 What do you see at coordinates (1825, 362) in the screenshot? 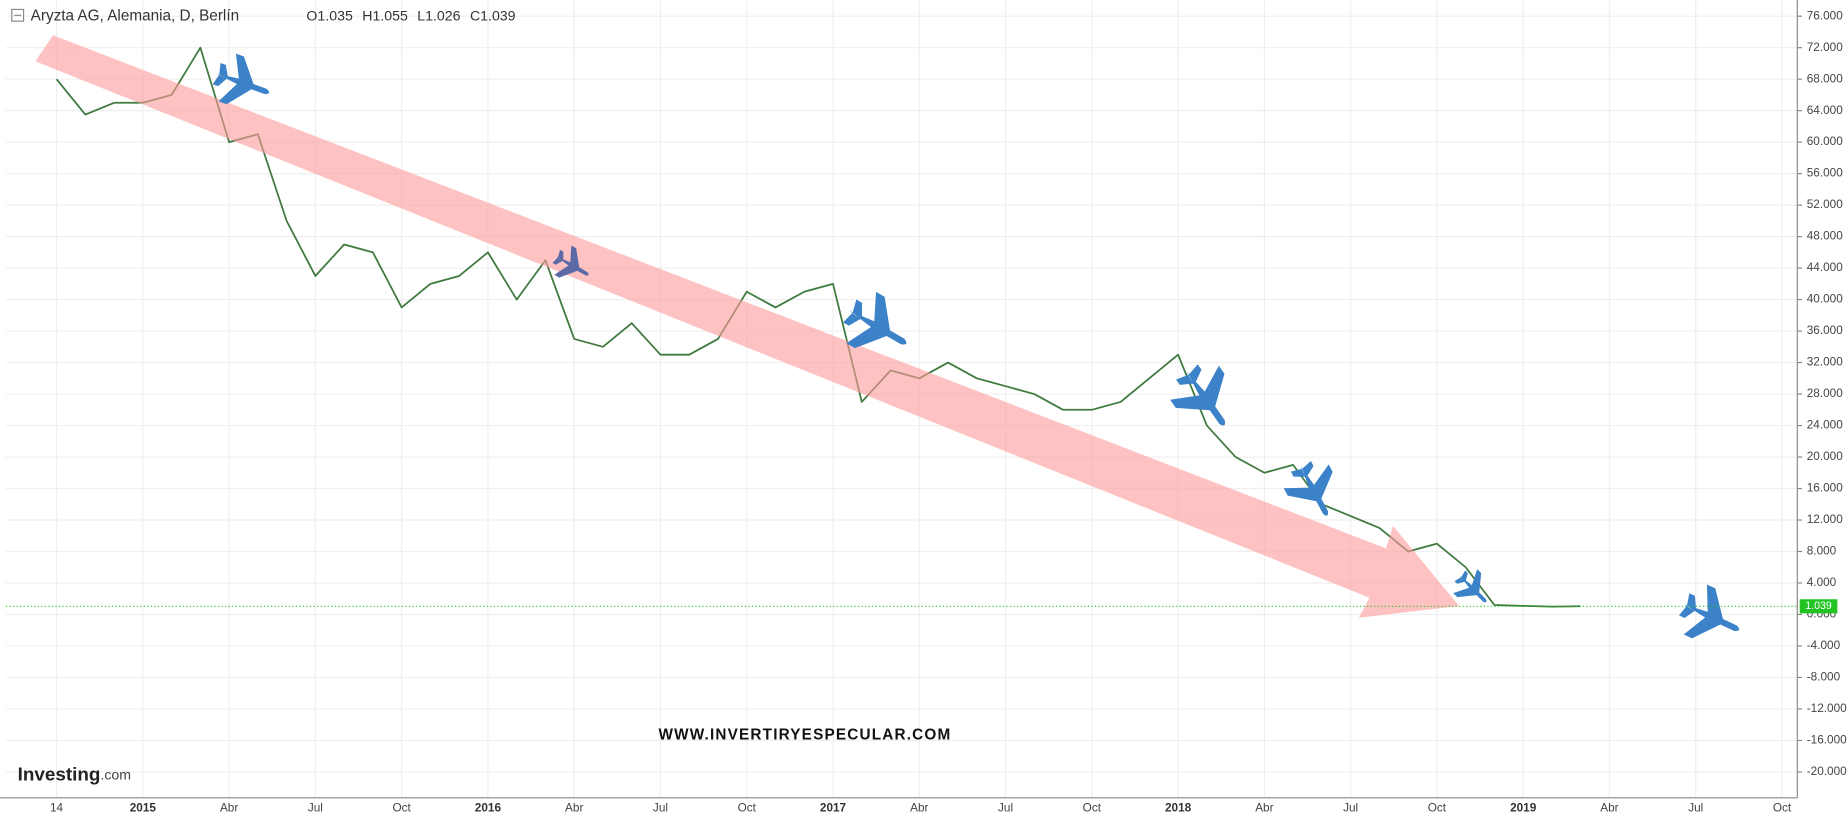
I see `y-tick-label: 32.000` at bounding box center [1825, 362].